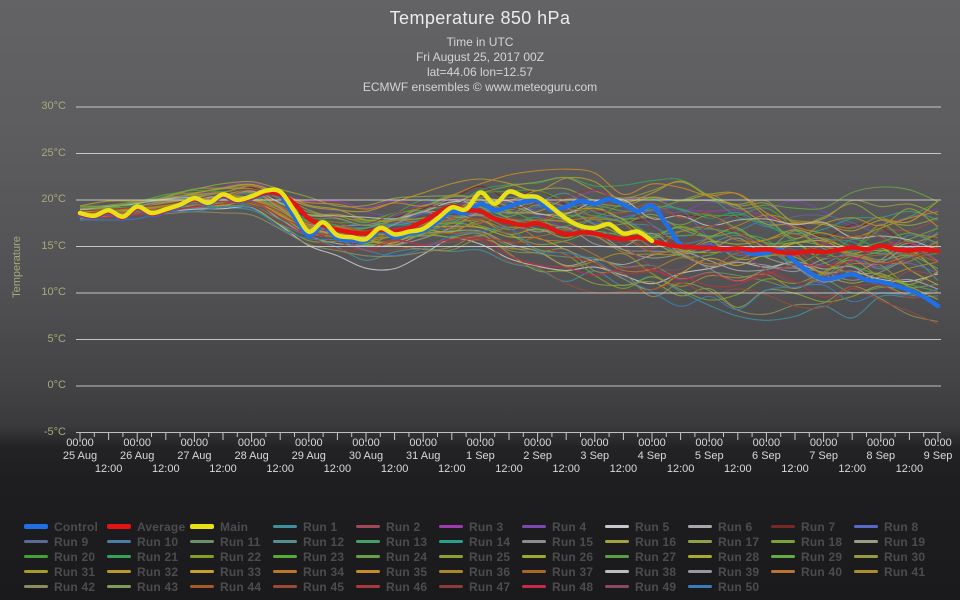 Image resolution: width=960 pixels, height=600 pixels. Describe the element at coordinates (729, 541) in the screenshot. I see `legend-item-run-17: Run 17` at that location.